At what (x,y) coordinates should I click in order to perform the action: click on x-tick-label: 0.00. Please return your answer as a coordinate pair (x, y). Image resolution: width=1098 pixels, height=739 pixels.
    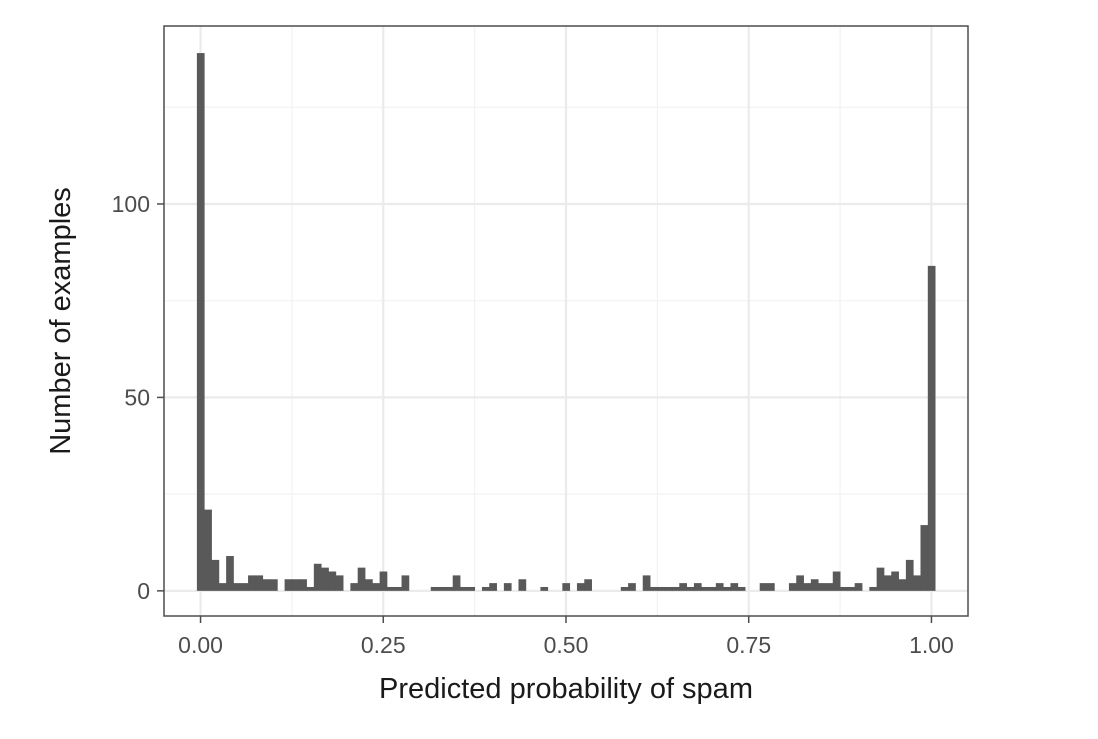
    Looking at the image, I should click on (200, 645).